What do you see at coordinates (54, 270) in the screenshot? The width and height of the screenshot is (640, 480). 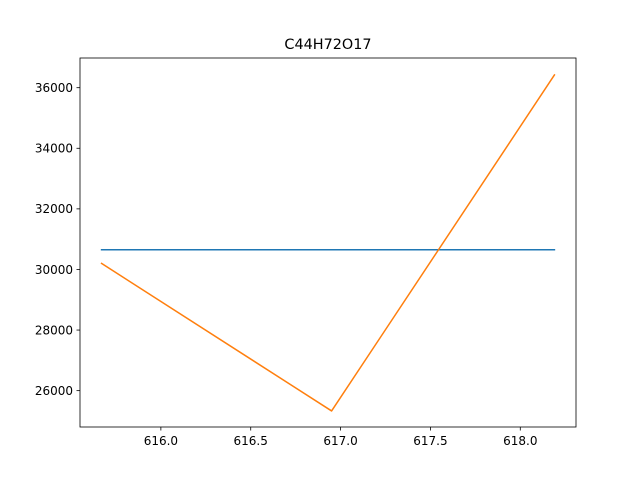 I see `y-tick-label: 30000` at bounding box center [54, 270].